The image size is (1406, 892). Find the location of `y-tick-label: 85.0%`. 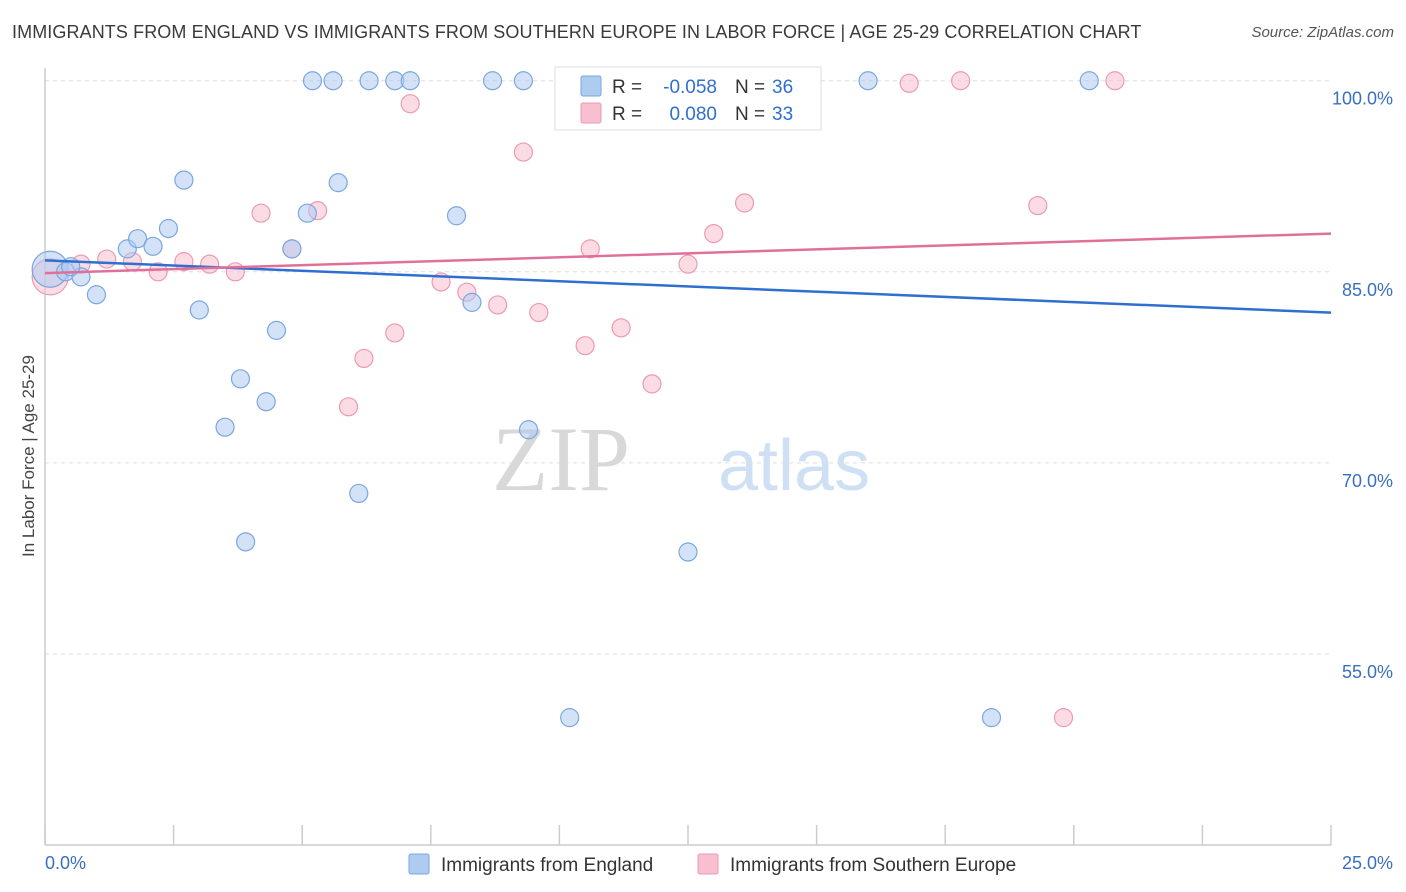

y-tick-label: 85.0% is located at coordinates (1367, 290).